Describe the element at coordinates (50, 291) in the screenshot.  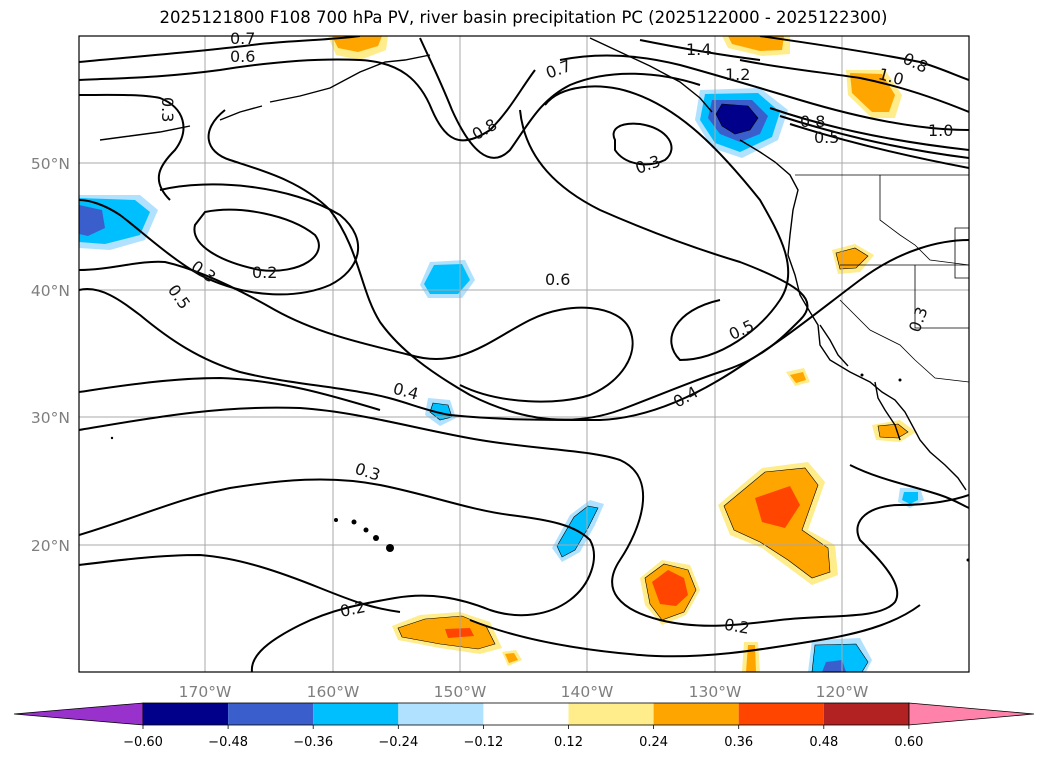
I see `lat-label: 40°N` at that location.